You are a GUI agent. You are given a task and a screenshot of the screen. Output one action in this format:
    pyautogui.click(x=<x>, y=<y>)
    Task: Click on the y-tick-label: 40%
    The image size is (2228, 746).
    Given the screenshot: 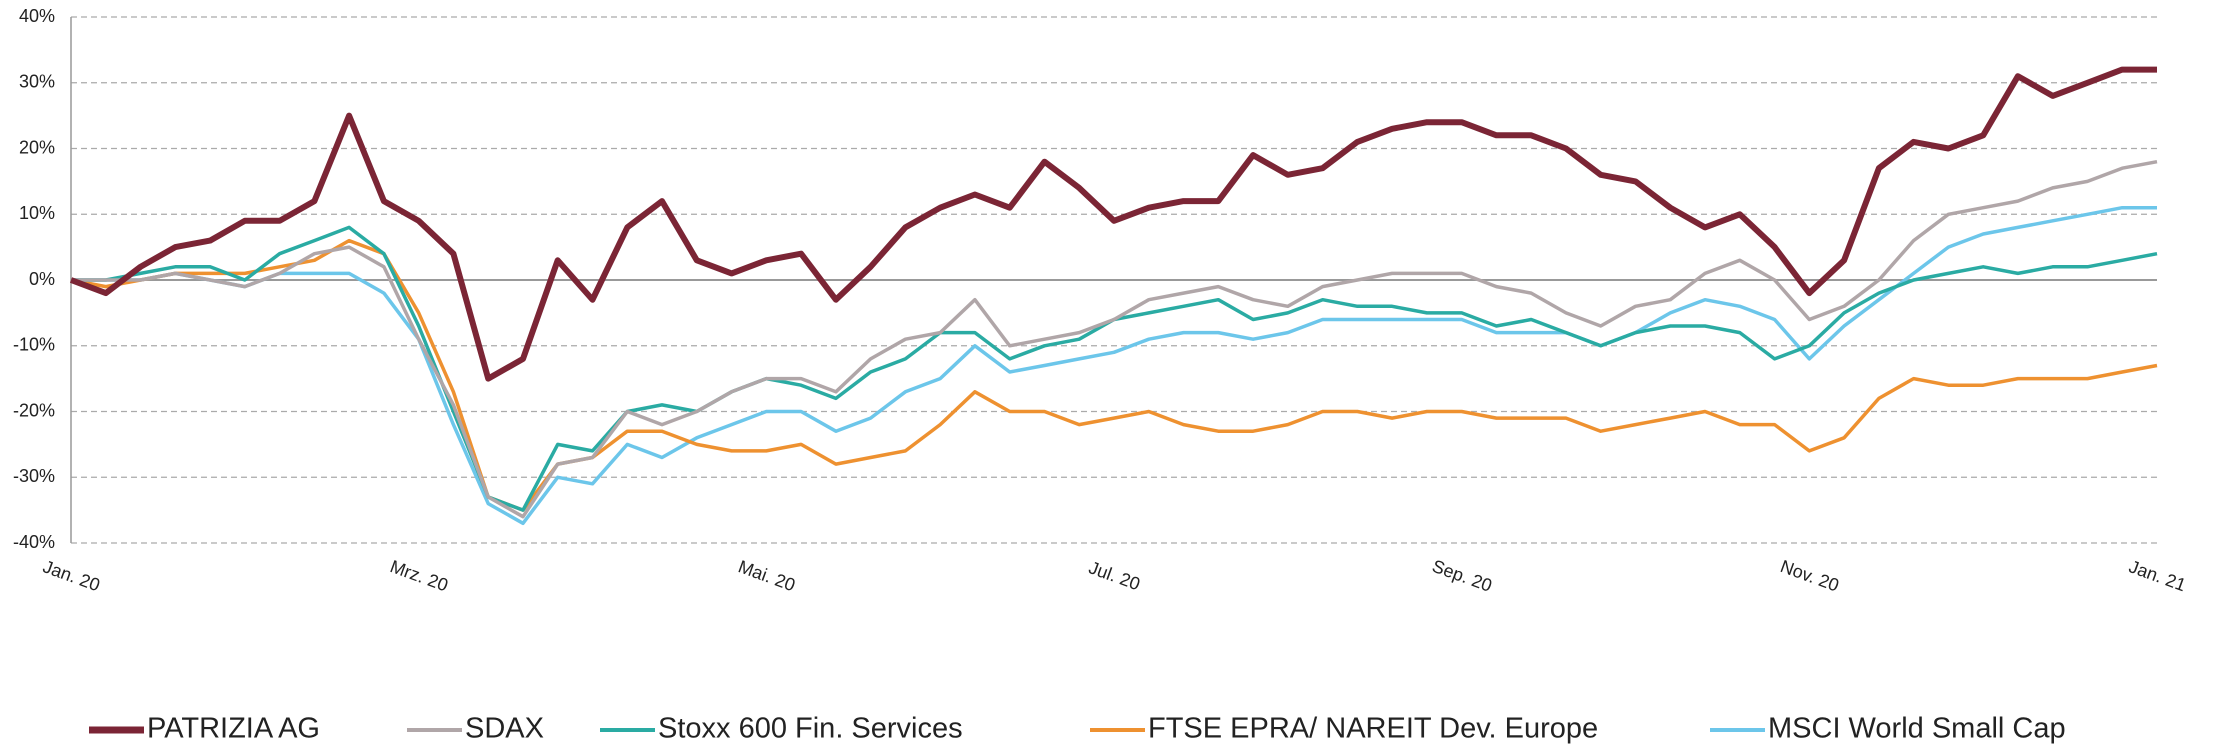 What is the action you would take?
    pyautogui.click(x=37, y=16)
    